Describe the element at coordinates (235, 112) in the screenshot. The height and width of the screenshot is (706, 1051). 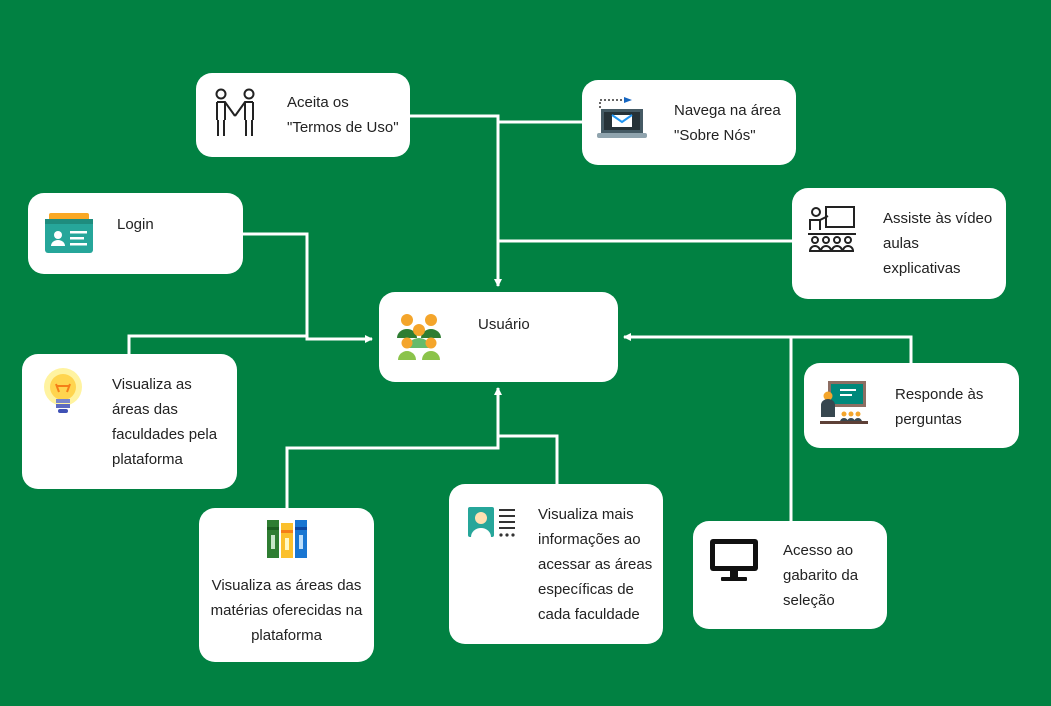
I see `handshake-icon` at that location.